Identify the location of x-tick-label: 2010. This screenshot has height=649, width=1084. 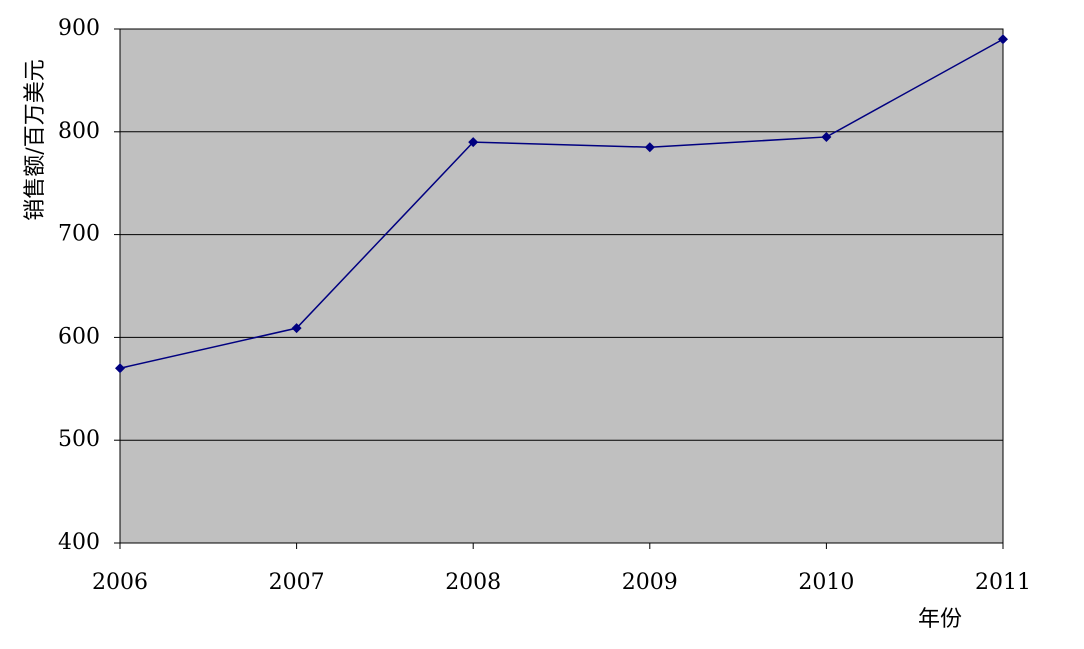
(826, 582).